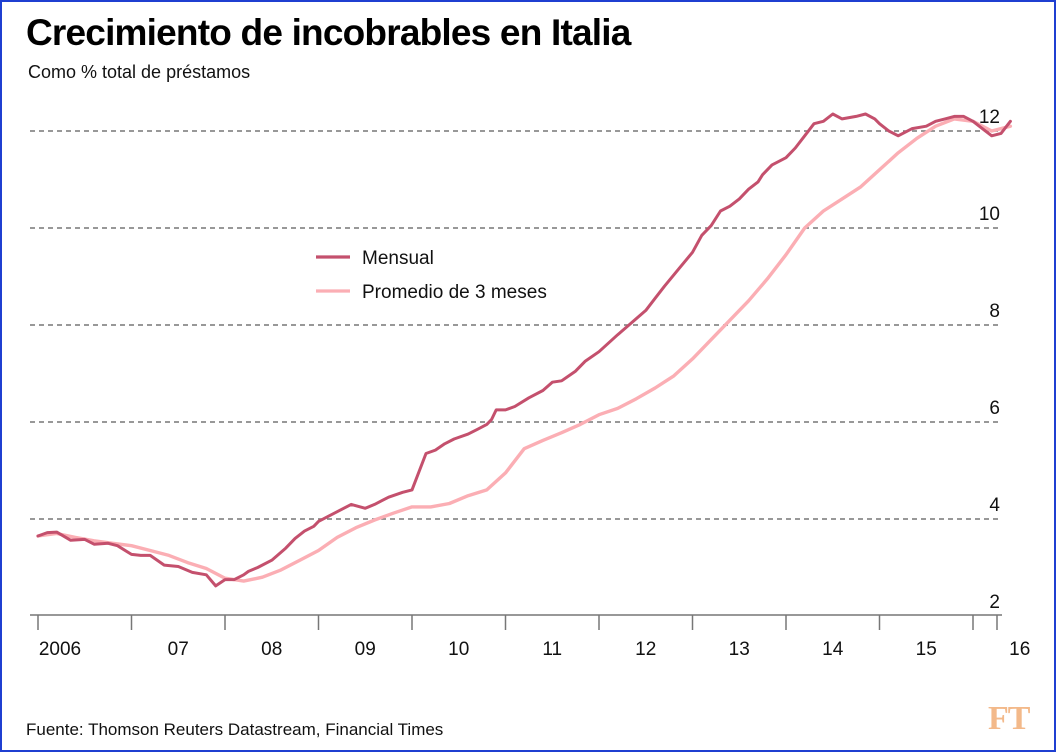 The height and width of the screenshot is (752, 1056). What do you see at coordinates (139, 72) in the screenshot?
I see `chart-subtitle: Como % total de préstamos` at bounding box center [139, 72].